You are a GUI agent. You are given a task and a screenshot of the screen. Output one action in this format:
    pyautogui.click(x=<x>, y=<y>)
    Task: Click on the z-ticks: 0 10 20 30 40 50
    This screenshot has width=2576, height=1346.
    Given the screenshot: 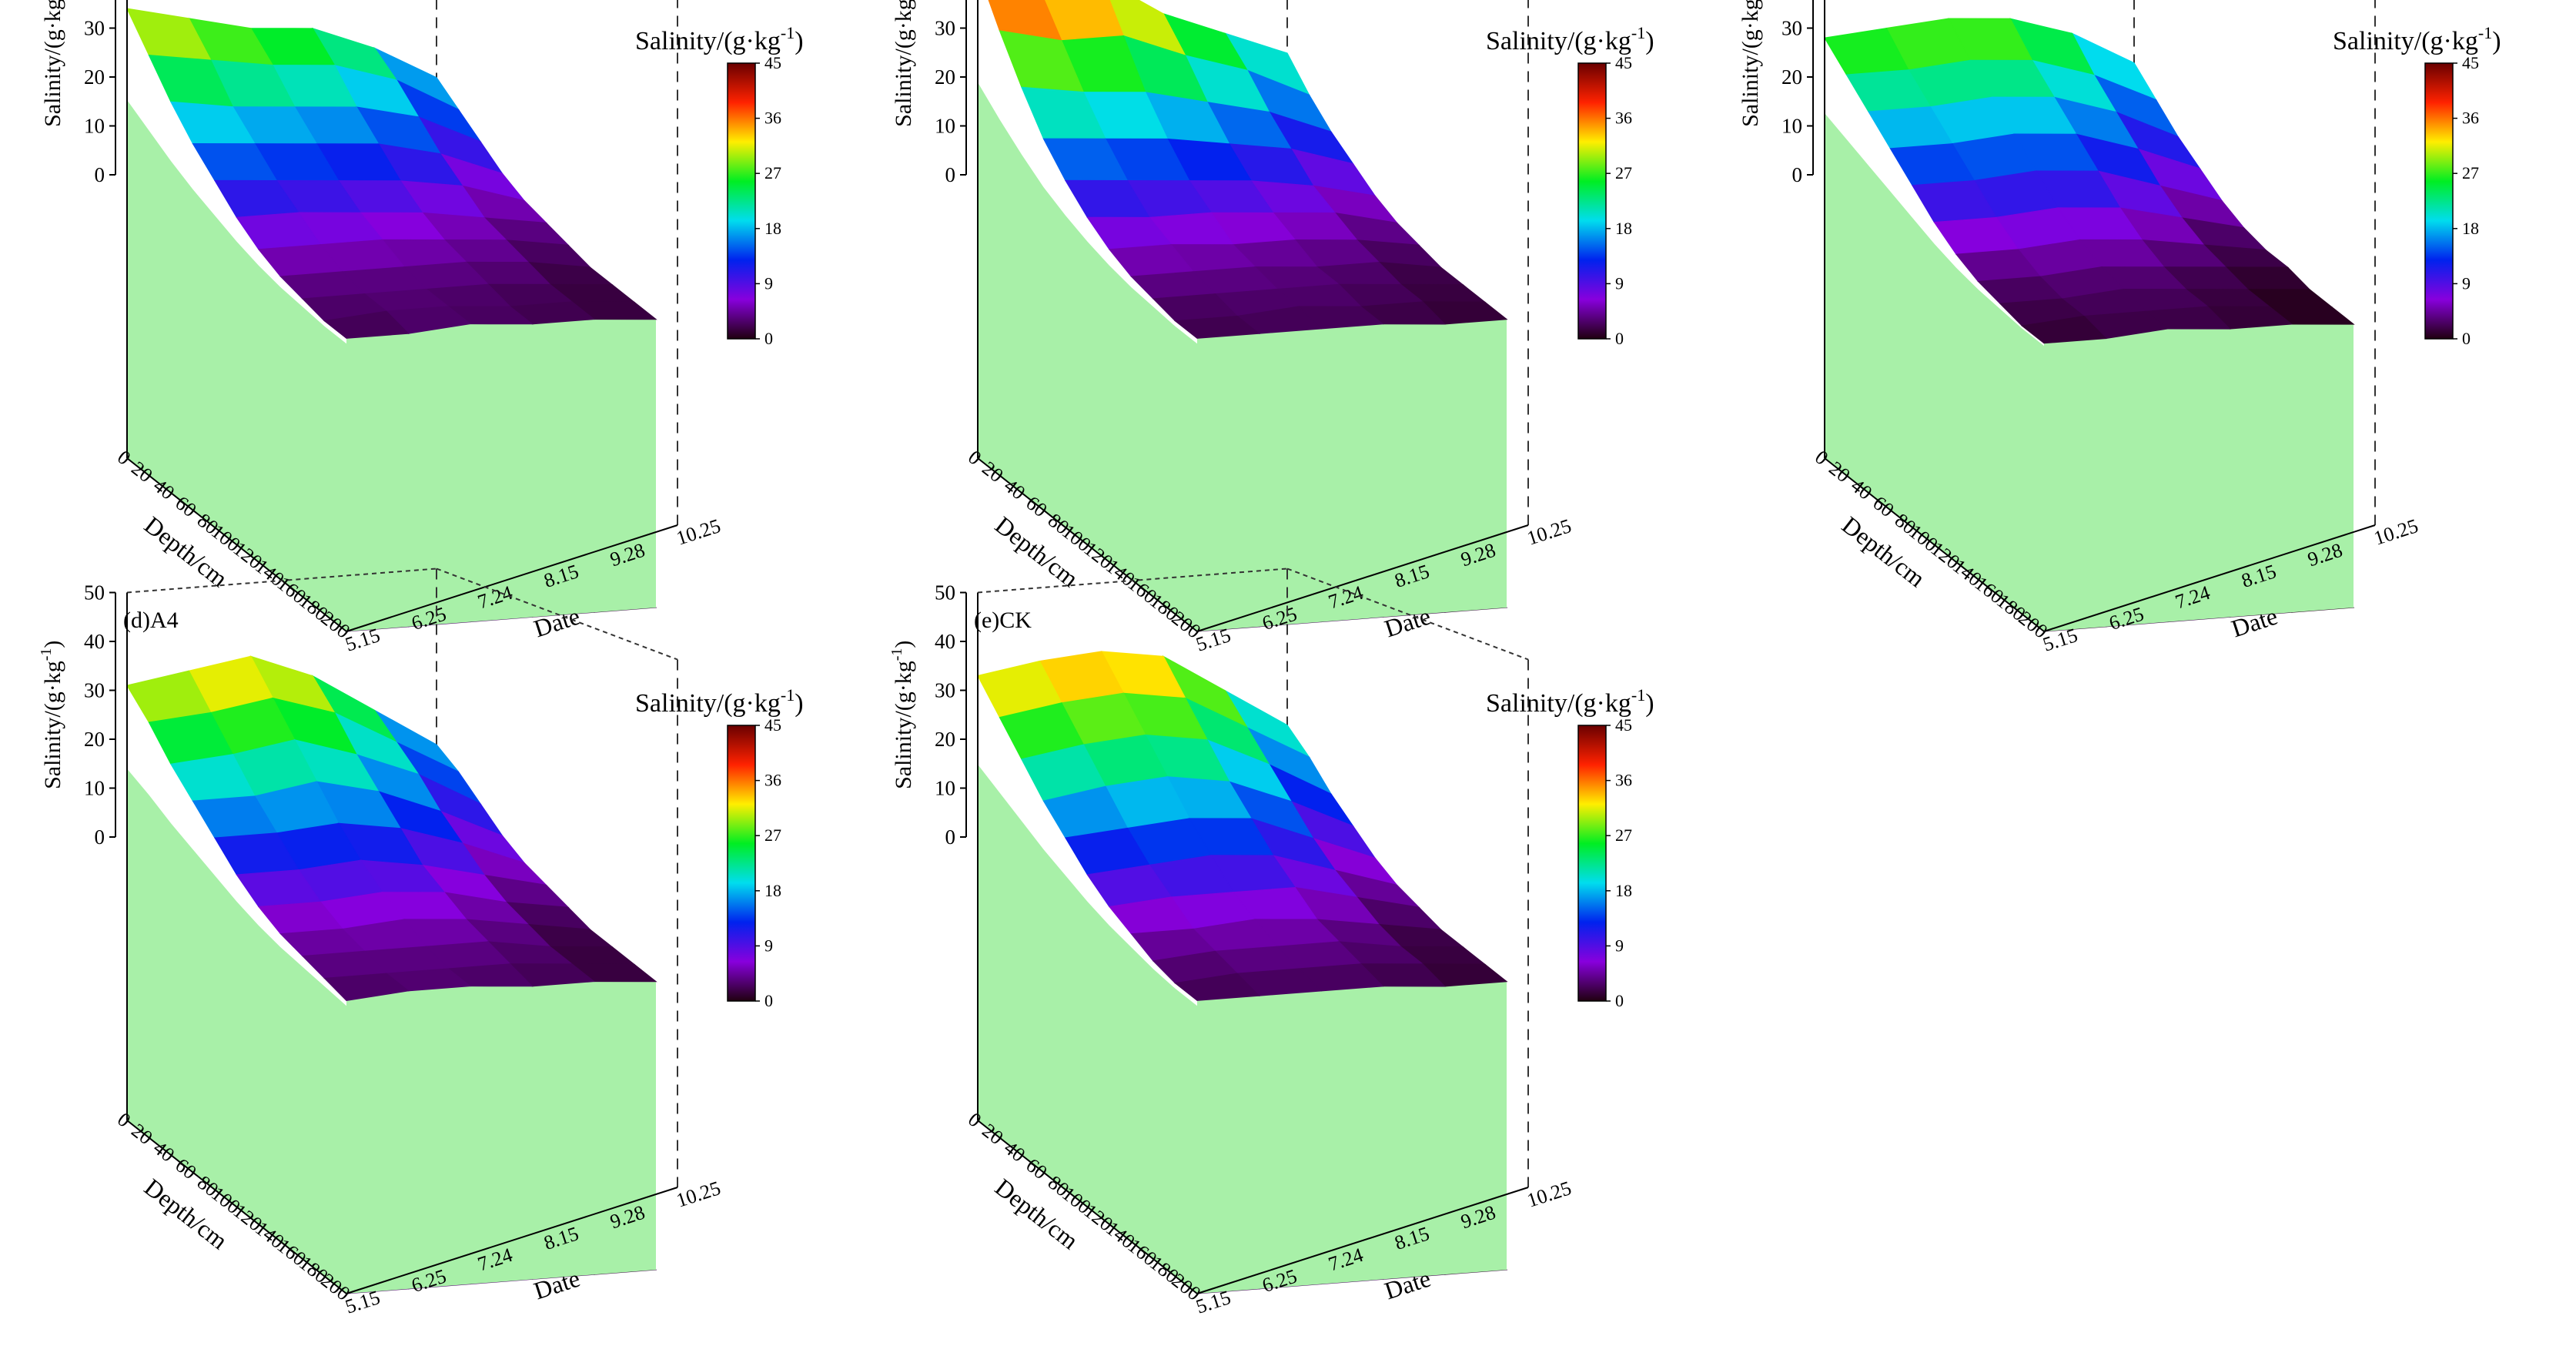 What is the action you would take?
    pyautogui.click(x=950, y=715)
    